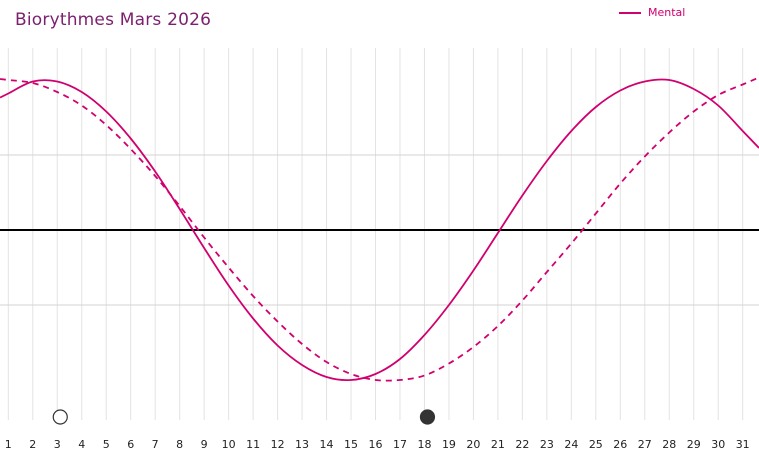 The width and height of the screenshot is (759, 460). I want to click on x-tick-label: 1, so click(8, 444).